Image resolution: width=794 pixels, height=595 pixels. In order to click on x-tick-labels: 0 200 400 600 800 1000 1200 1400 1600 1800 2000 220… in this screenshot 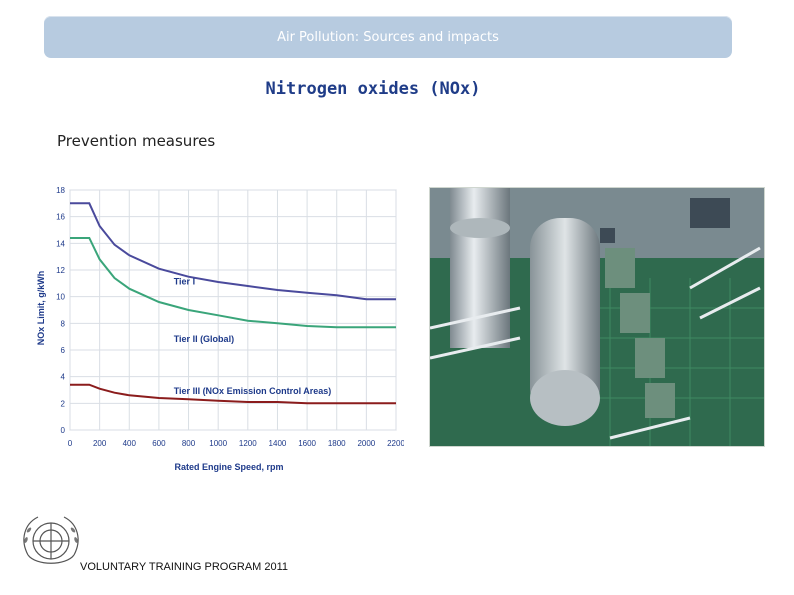, I will do `click(237, 443)`.